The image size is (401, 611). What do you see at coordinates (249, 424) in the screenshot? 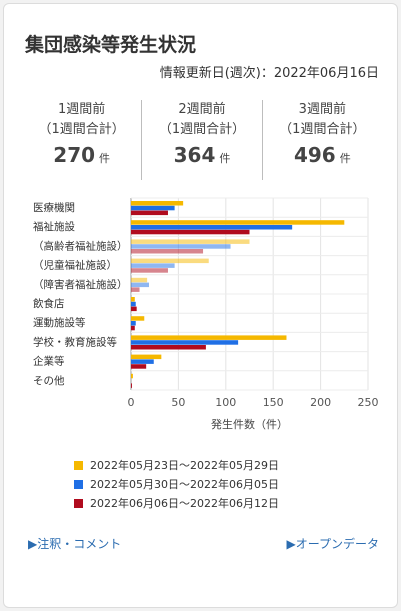
I see `x-axis-label: 発生件数（件）` at bounding box center [249, 424].